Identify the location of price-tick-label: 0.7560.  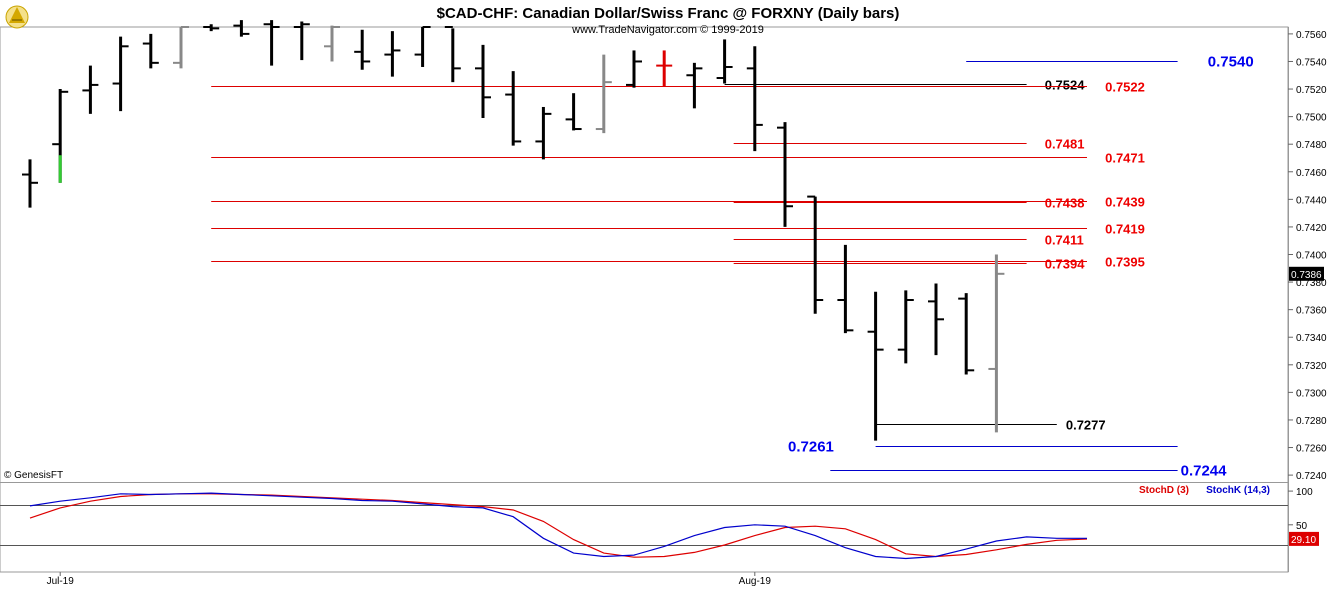
(1311, 35).